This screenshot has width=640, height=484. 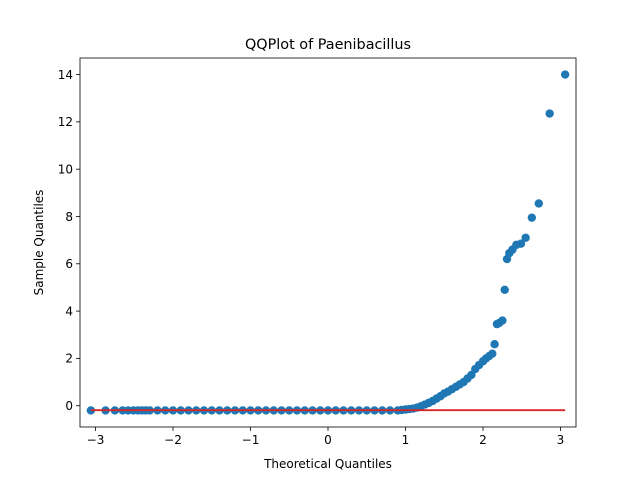 I want to click on x-axis-ticks: −3 −2 −1 0 1 2 3, so click(x=326, y=437).